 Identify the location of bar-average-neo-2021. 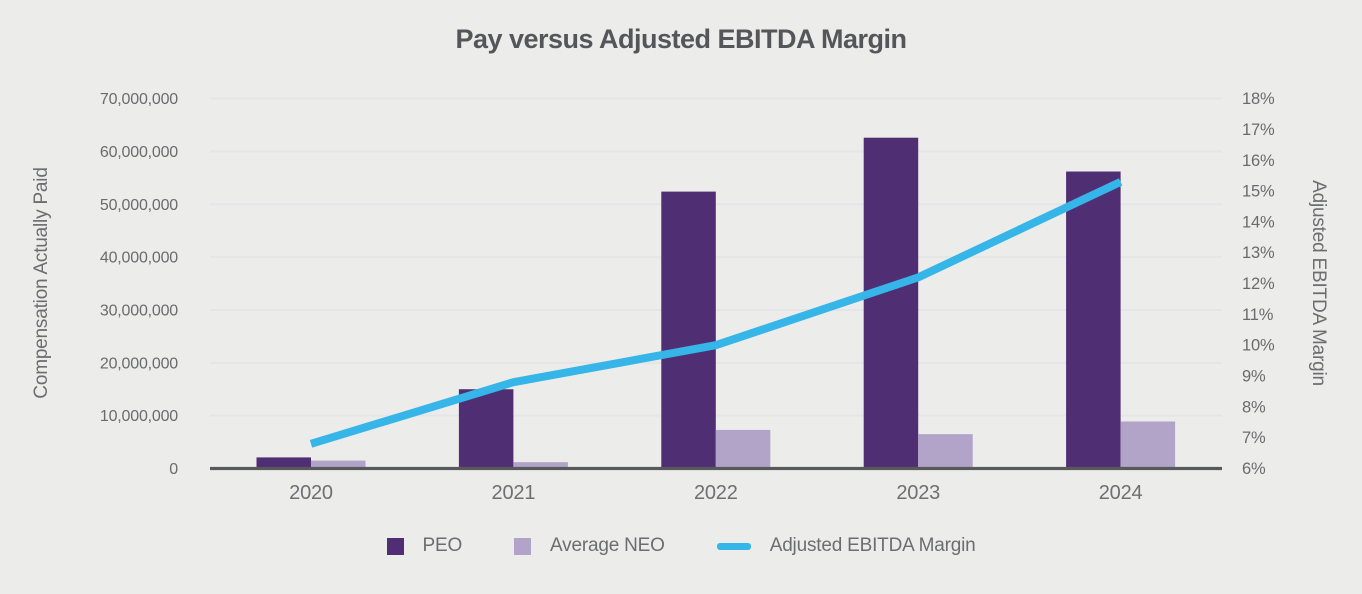
(540, 465).